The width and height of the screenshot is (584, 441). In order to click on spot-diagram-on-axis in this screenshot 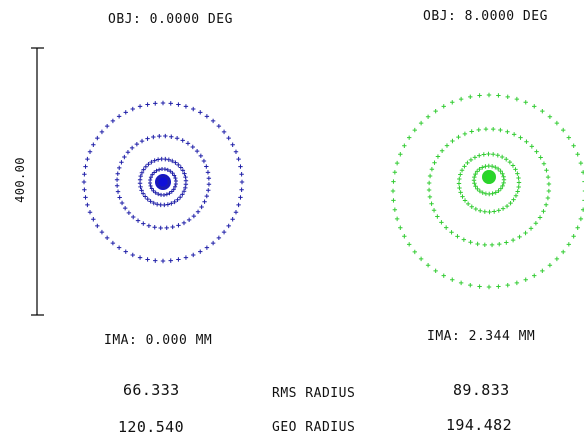, I will do `click(163, 182)`.